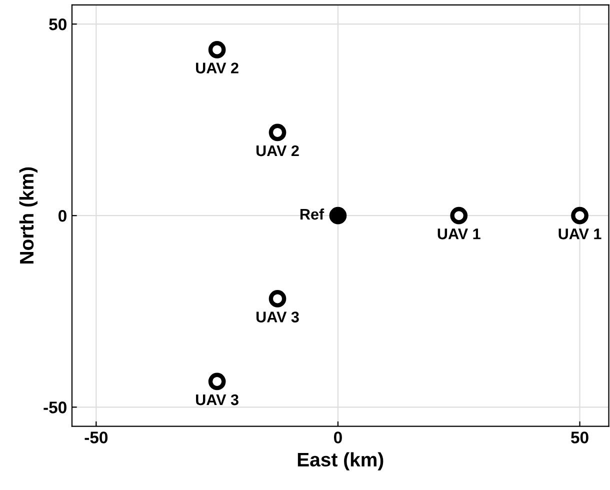  I want to click on annotation: Ref, so click(312, 214).